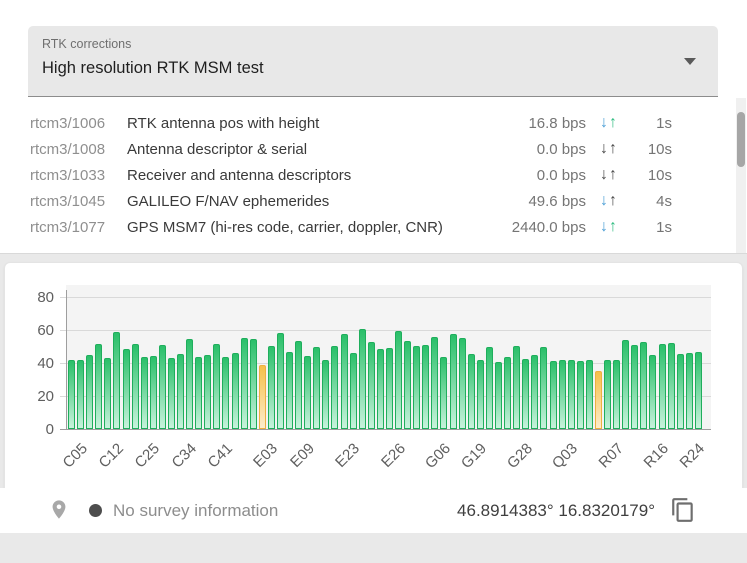  Describe the element at coordinates (217, 149) in the screenshot. I see `message-description: Antenna descriptor & serial` at that location.